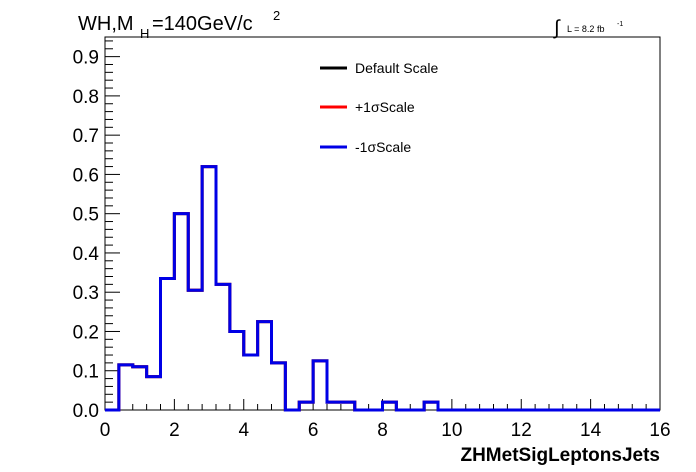  I want to click on title-subscript: H, so click(144, 33).